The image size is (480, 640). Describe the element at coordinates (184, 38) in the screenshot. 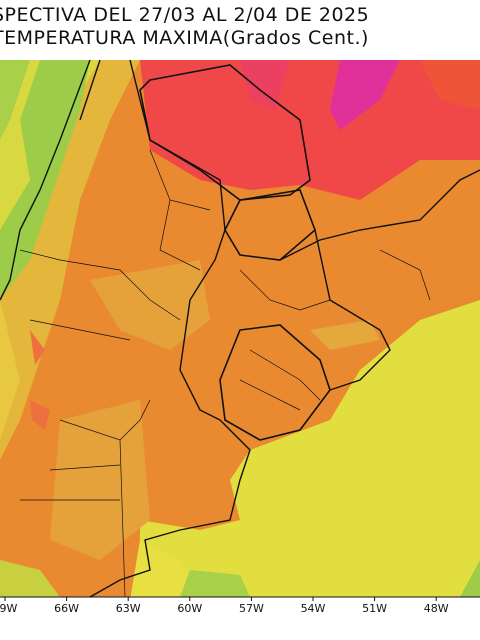

I see `title-line: TEMPERATURA MAXIMA(Grados Cent.)` at that location.